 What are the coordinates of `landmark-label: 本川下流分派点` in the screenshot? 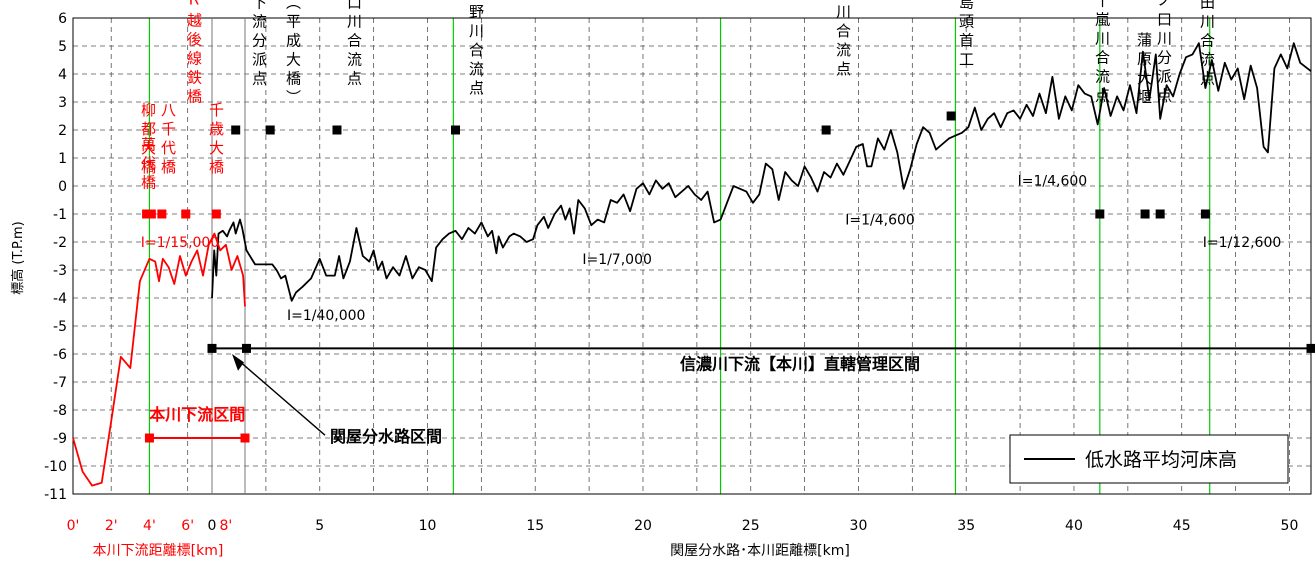 It's located at (259, 45).